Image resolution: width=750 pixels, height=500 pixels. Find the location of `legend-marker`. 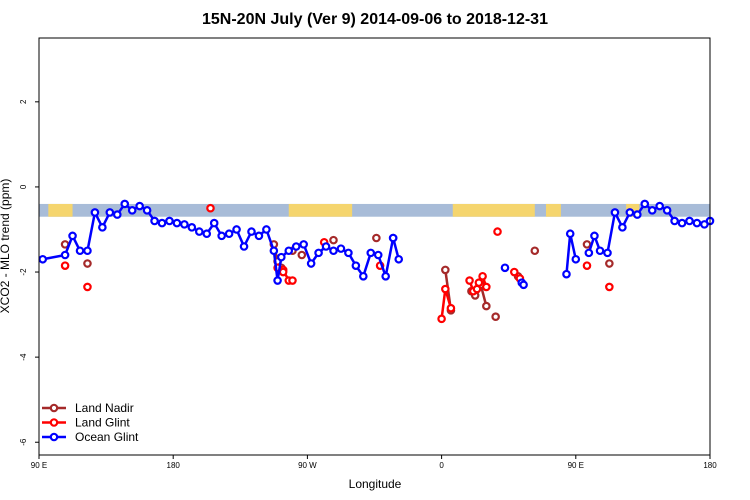

legend-marker is located at coordinates (54, 422).